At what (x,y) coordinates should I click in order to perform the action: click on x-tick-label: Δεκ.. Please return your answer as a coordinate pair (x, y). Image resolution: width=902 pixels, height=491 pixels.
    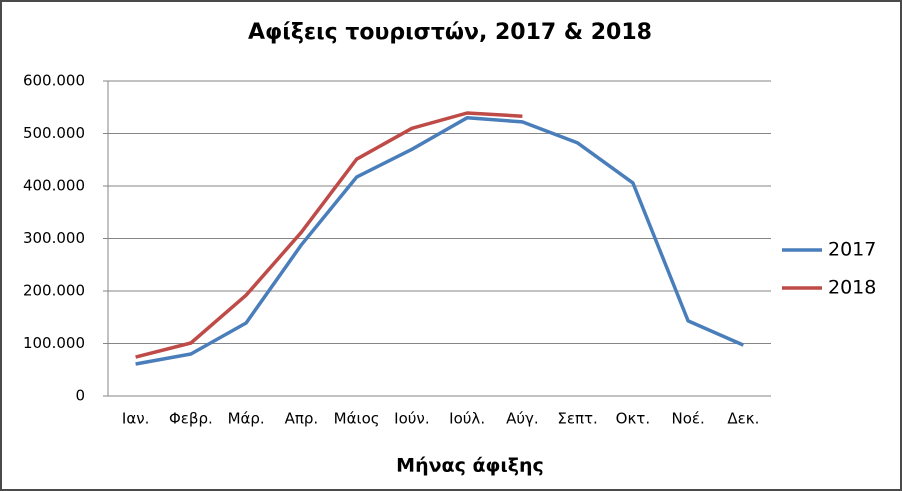
    Looking at the image, I should click on (743, 419).